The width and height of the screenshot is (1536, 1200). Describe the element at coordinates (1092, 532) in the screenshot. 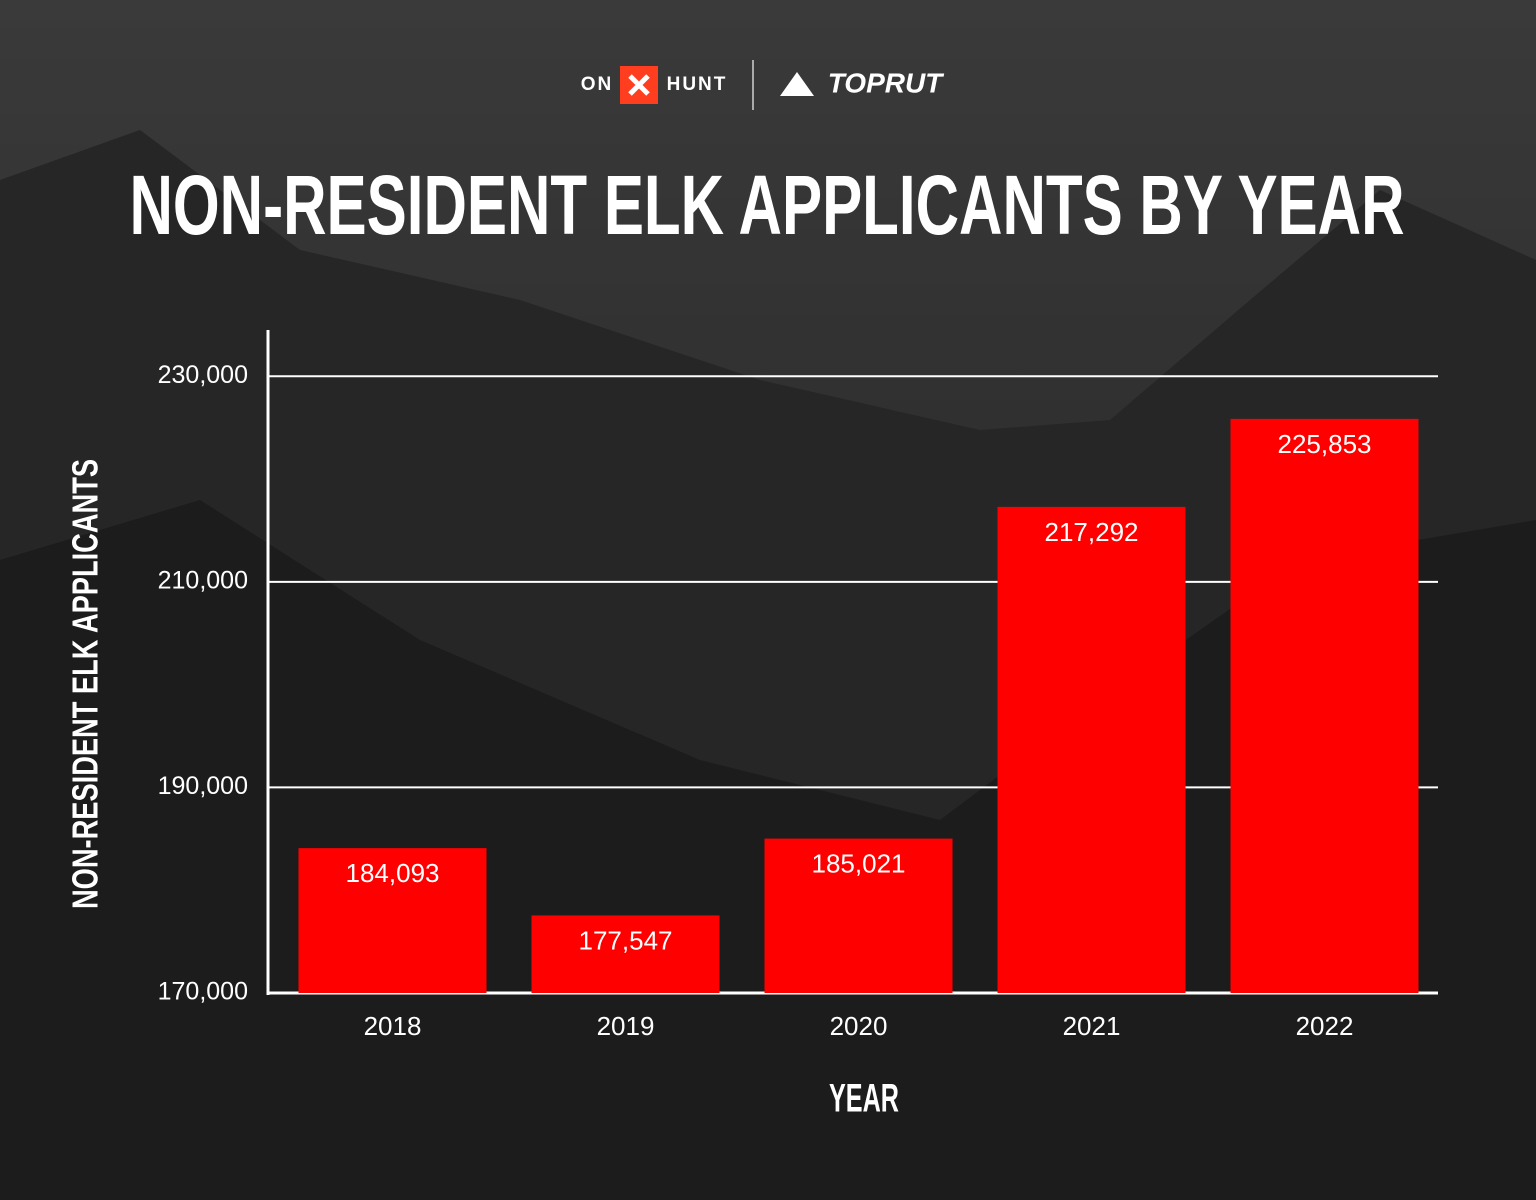

I see `value-label: 217,292` at that location.